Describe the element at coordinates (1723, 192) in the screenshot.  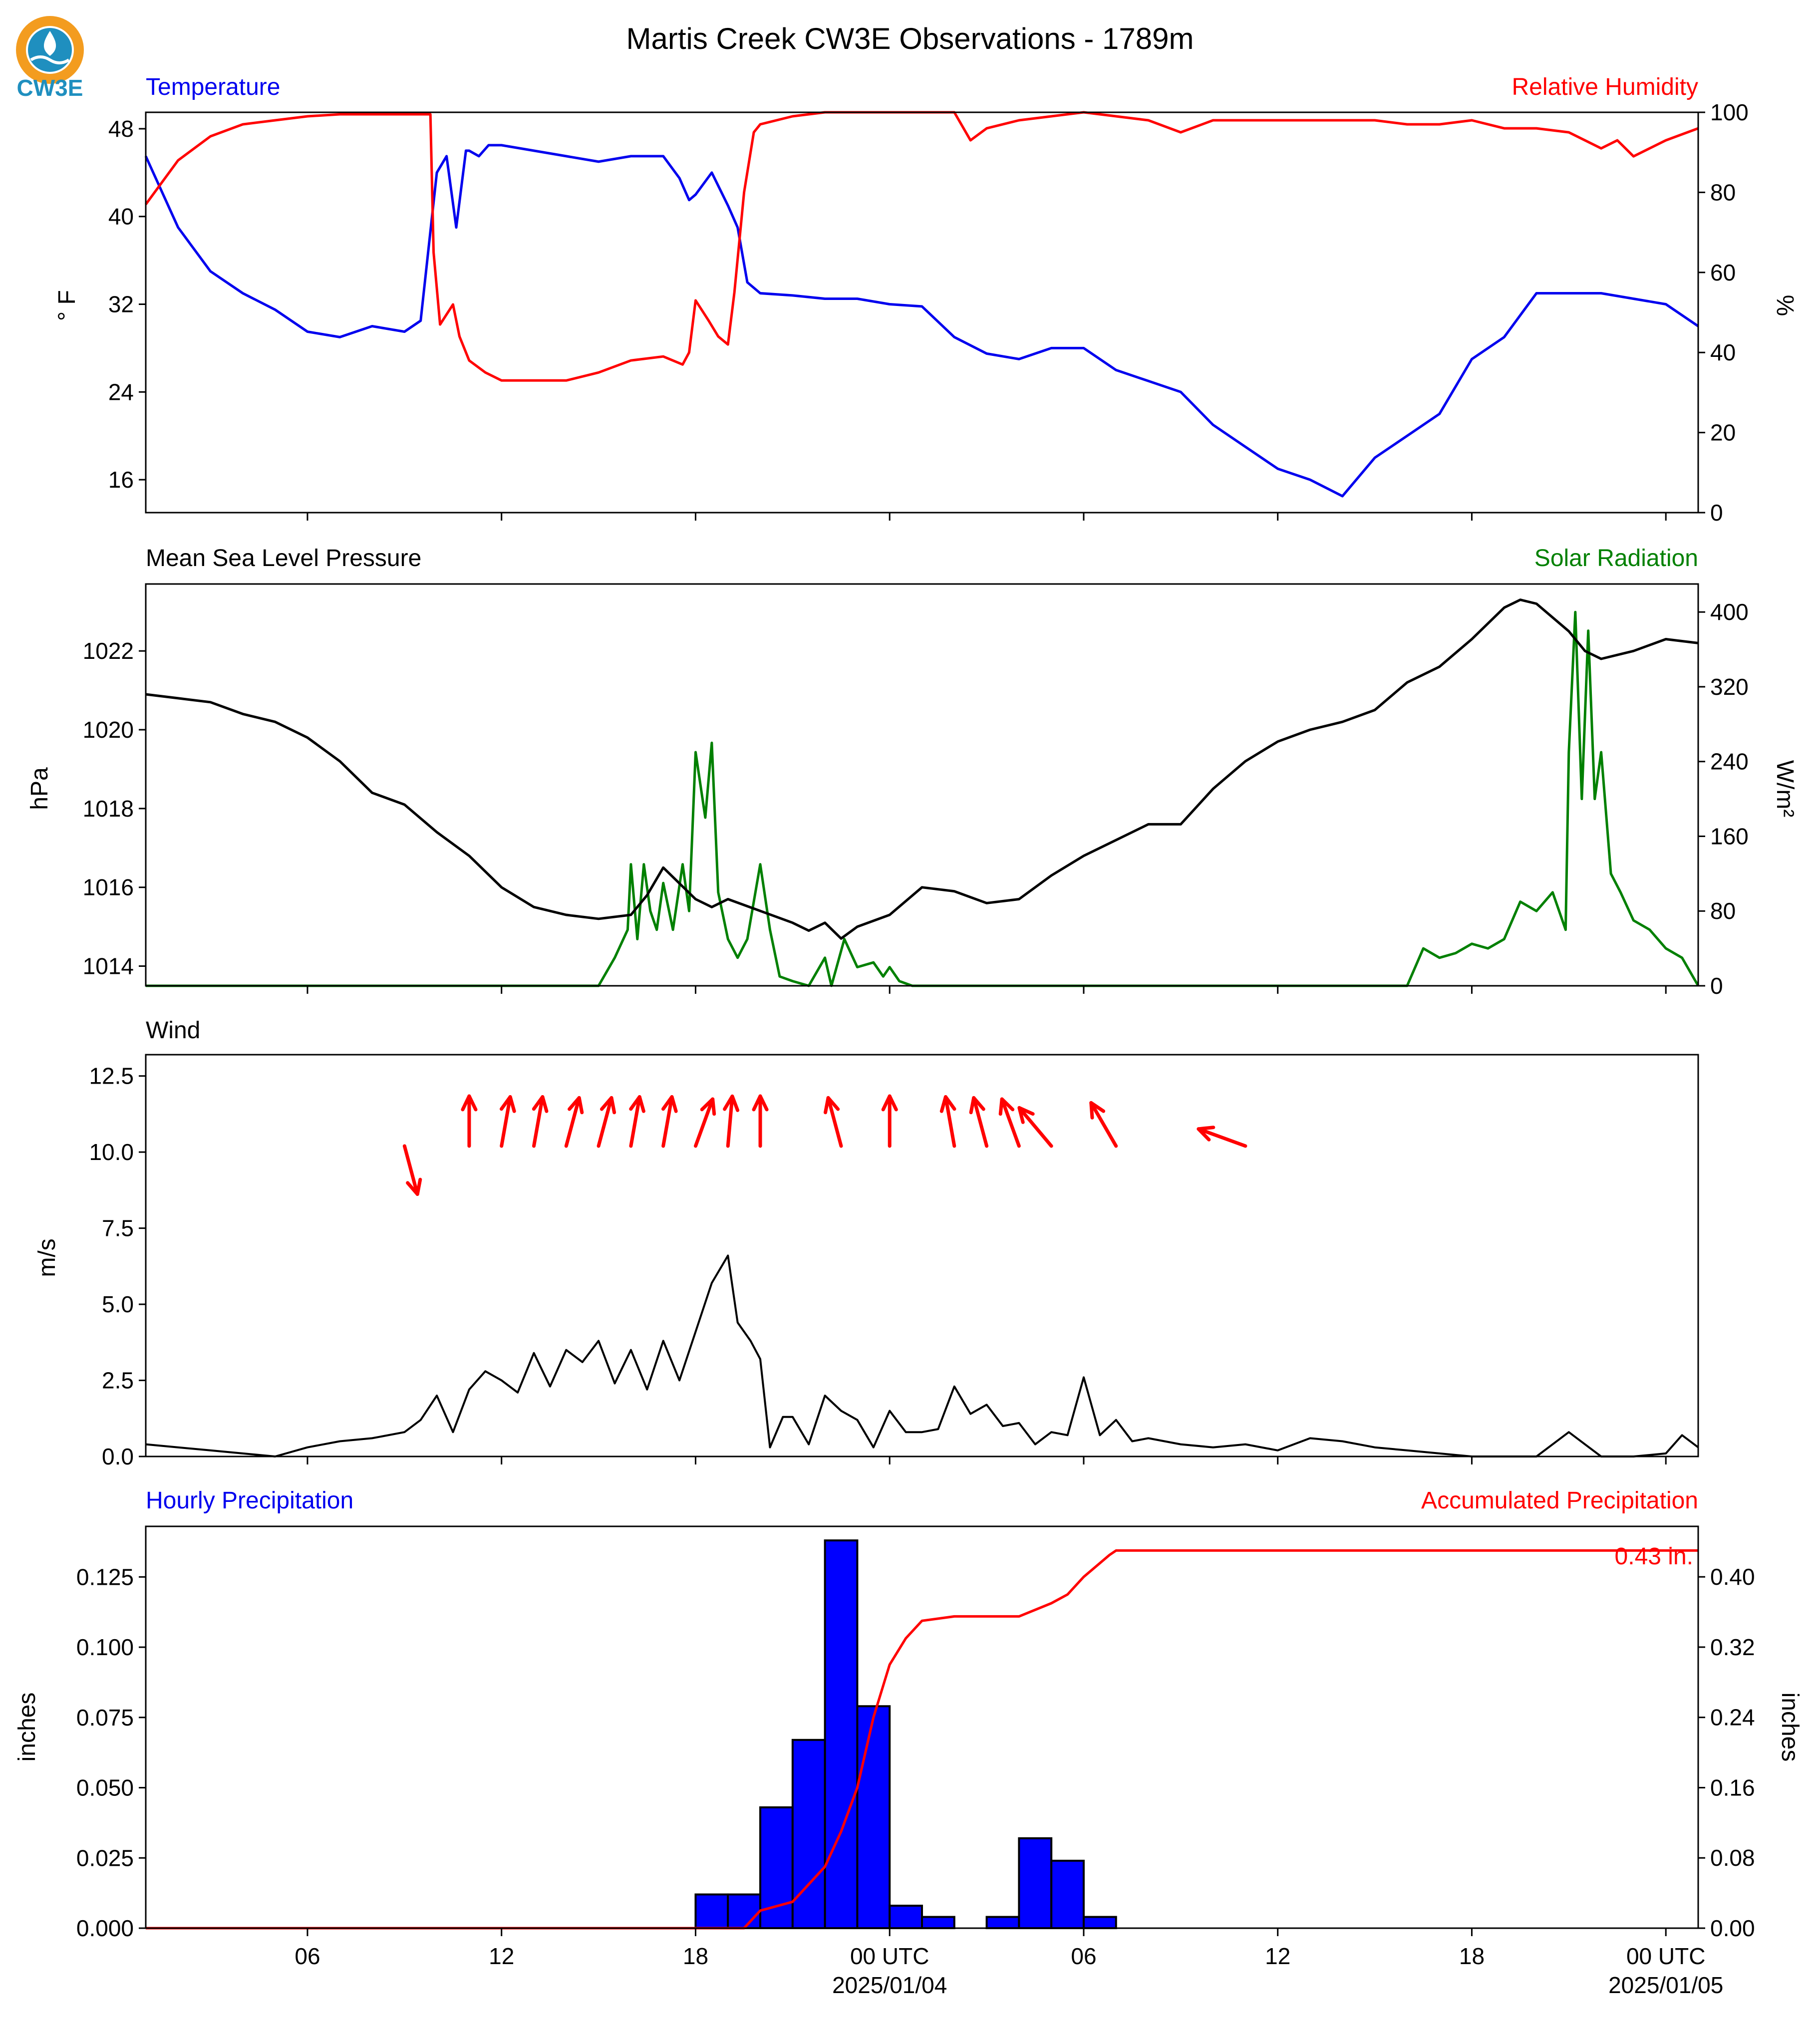
I see `y2-tick-label: 80` at that location.